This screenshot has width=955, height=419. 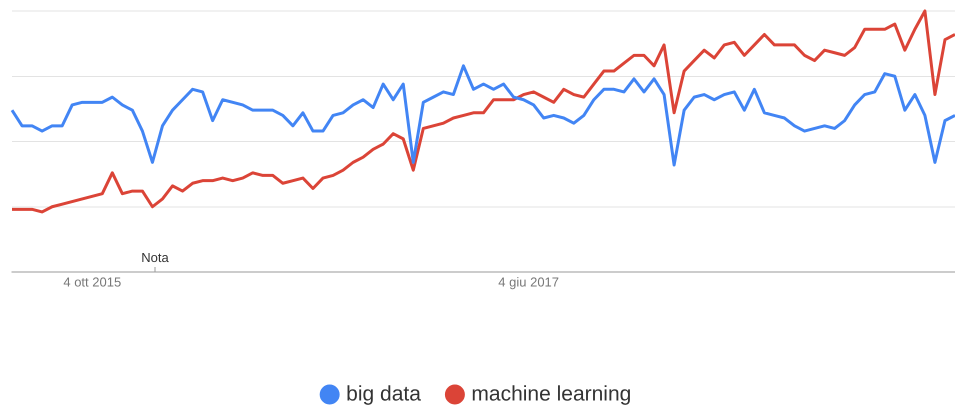 What do you see at coordinates (92, 282) in the screenshot?
I see `x-tick-label: 4 ott 2015` at bounding box center [92, 282].